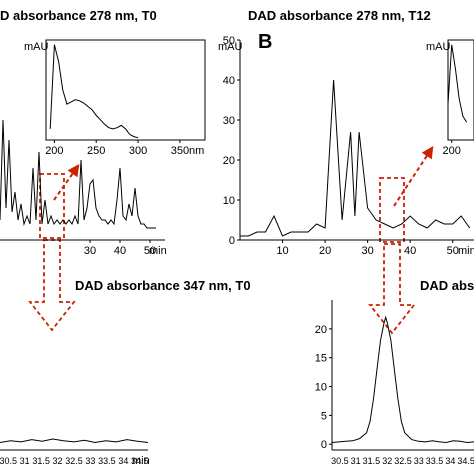 The image size is (474, 474). I want to click on panelB-inset-chart: 200 mAU, so click(450, 98).